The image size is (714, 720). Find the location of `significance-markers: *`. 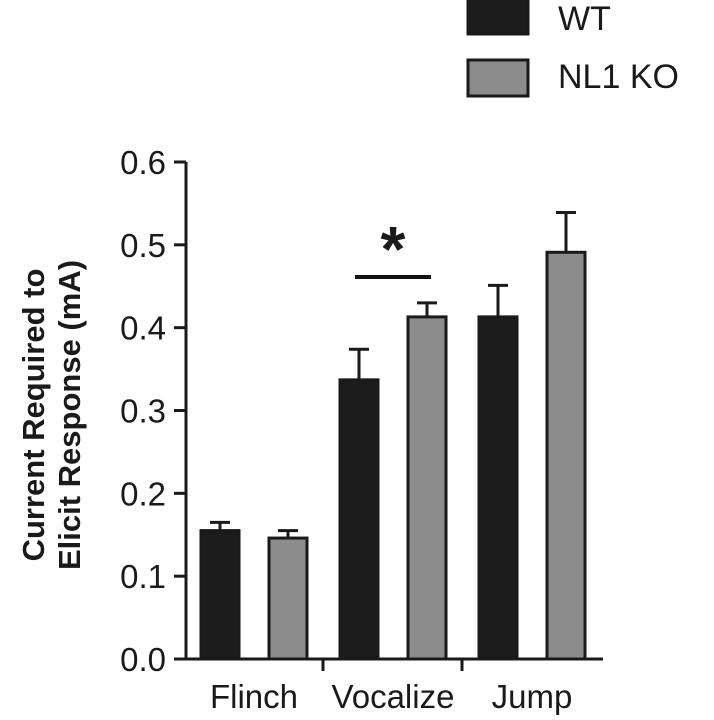

significance-markers: * is located at coordinates (393, 249).